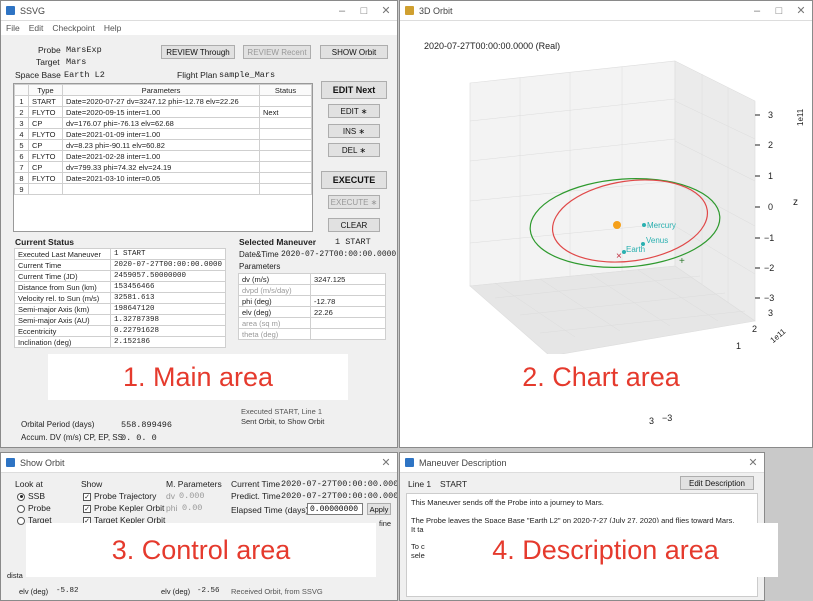 Image resolution: width=813 pixels, height=601 pixels. What do you see at coordinates (354, 180) in the screenshot?
I see `execute-button: EXECUTE` at bounding box center [354, 180].